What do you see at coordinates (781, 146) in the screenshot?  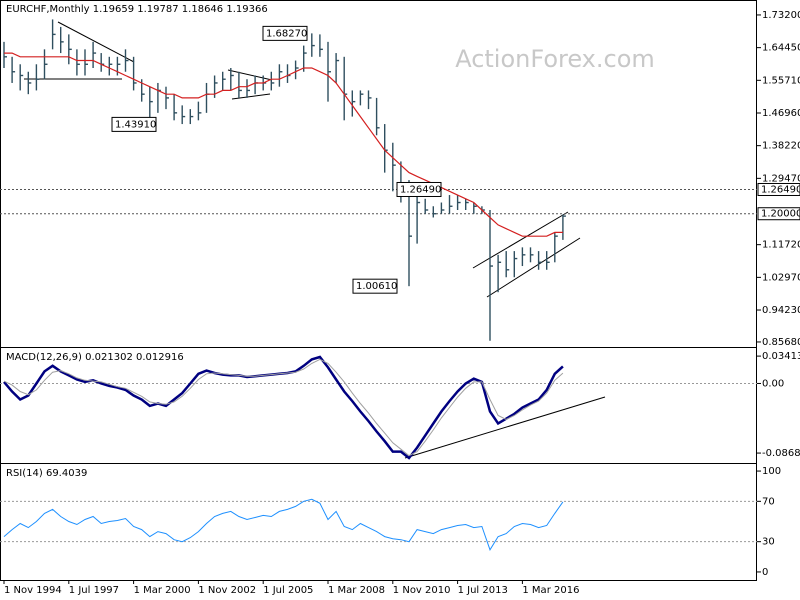 I see `y-tick-label: 1.38220` at bounding box center [781, 146].